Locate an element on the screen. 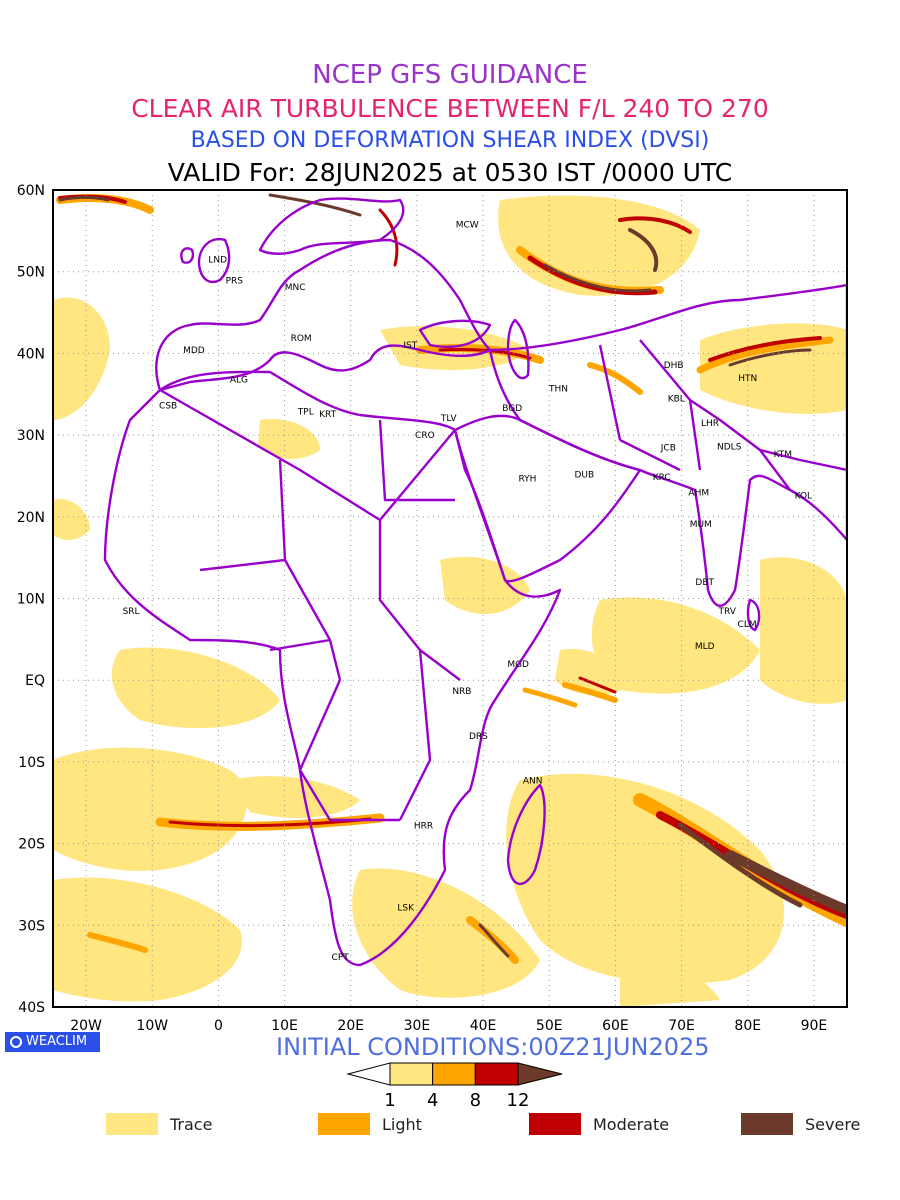 The width and height of the screenshot is (900, 1200). lat-label: 50N is located at coordinates (31, 273).